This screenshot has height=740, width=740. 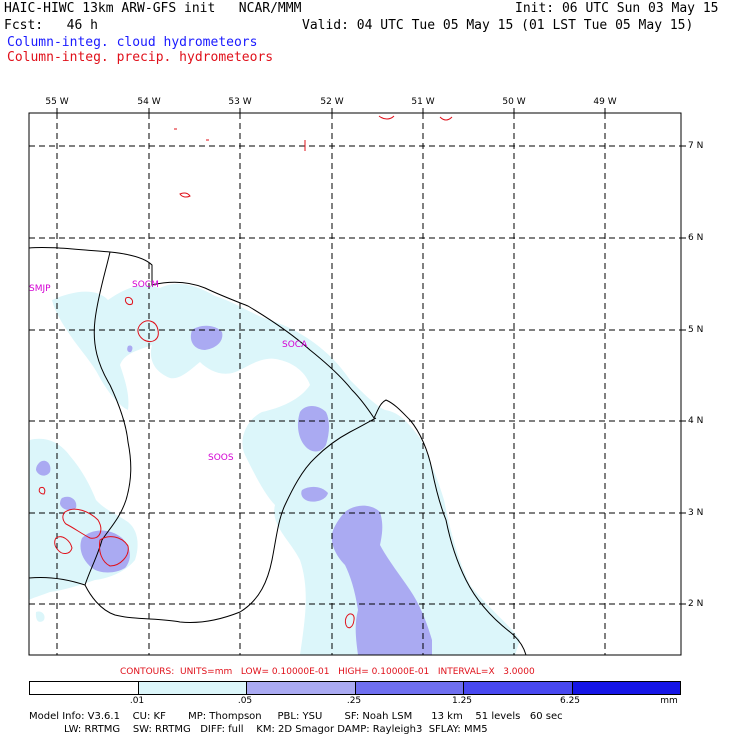 I want to click on colorbar, so click(x=355, y=688).